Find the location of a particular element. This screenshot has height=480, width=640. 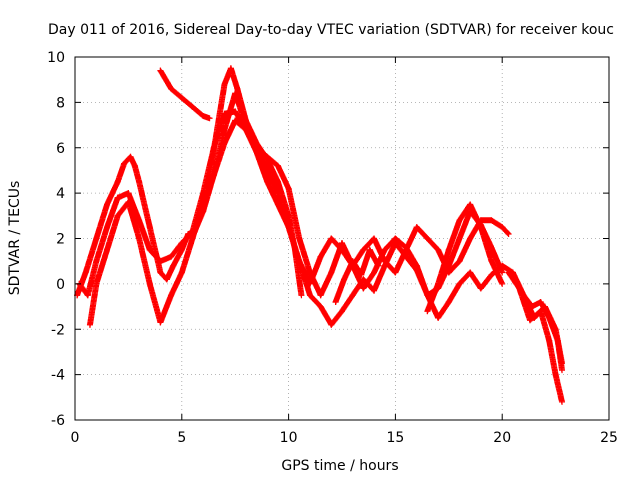

y-tick-label: 8 is located at coordinates (60, 103).